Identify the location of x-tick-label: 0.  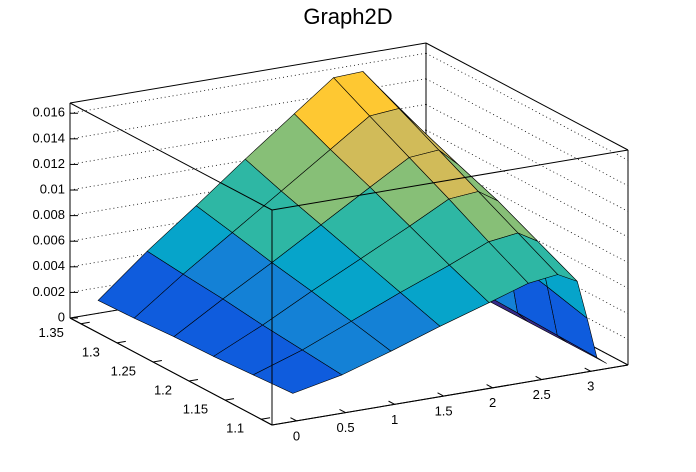
(296, 435).